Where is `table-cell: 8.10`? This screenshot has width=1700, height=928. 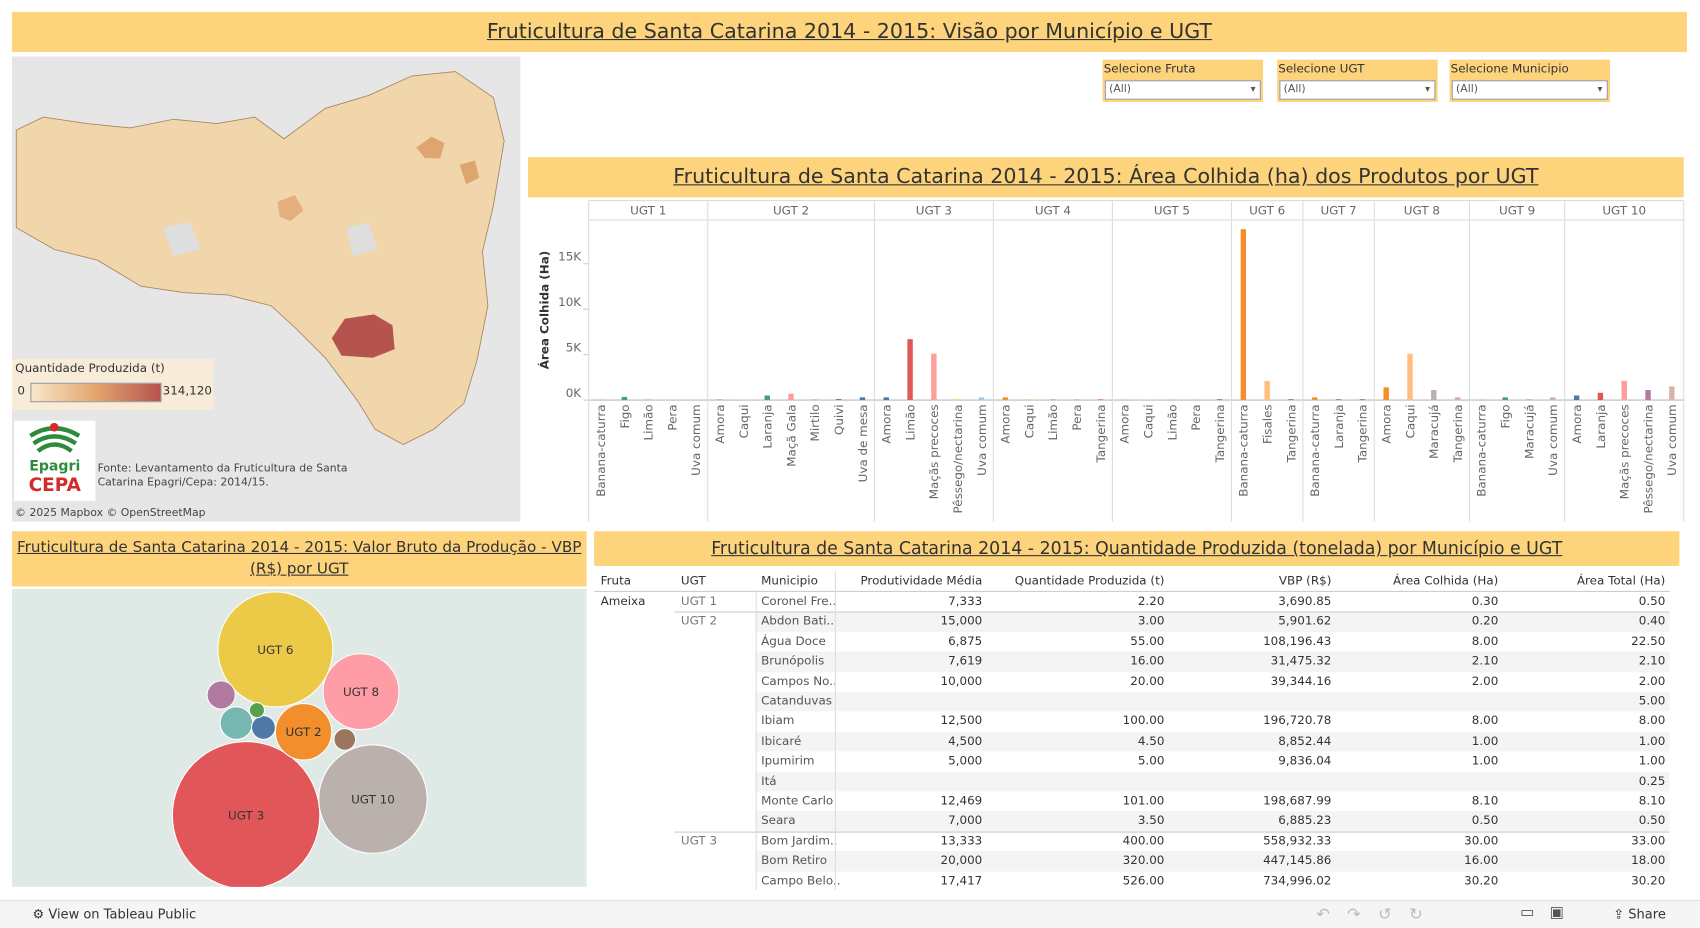
table-cell: 8.10 is located at coordinates (1485, 801).